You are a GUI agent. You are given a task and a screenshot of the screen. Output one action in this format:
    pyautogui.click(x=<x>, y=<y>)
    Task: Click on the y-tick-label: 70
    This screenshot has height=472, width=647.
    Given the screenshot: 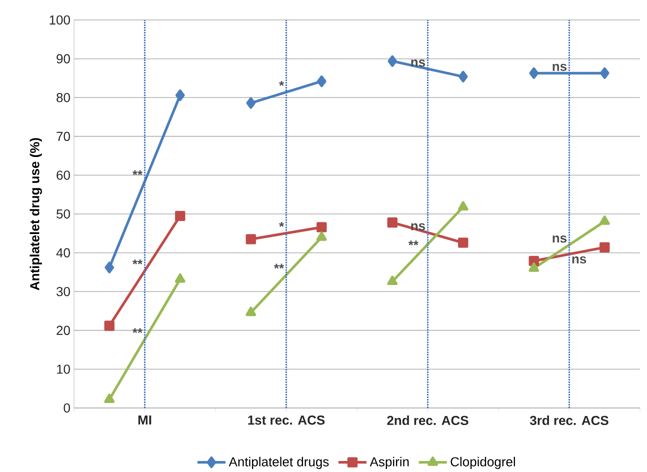 What is the action you would take?
    pyautogui.click(x=63, y=136)
    